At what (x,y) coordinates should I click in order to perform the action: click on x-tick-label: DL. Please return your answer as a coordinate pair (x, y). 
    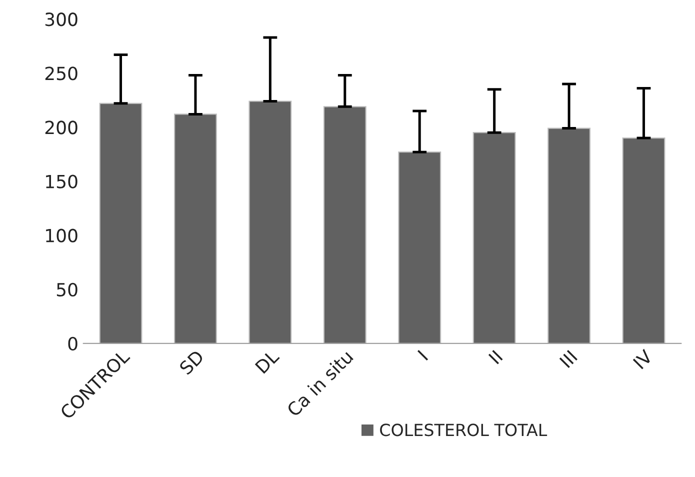
    Looking at the image, I should click on (267, 361).